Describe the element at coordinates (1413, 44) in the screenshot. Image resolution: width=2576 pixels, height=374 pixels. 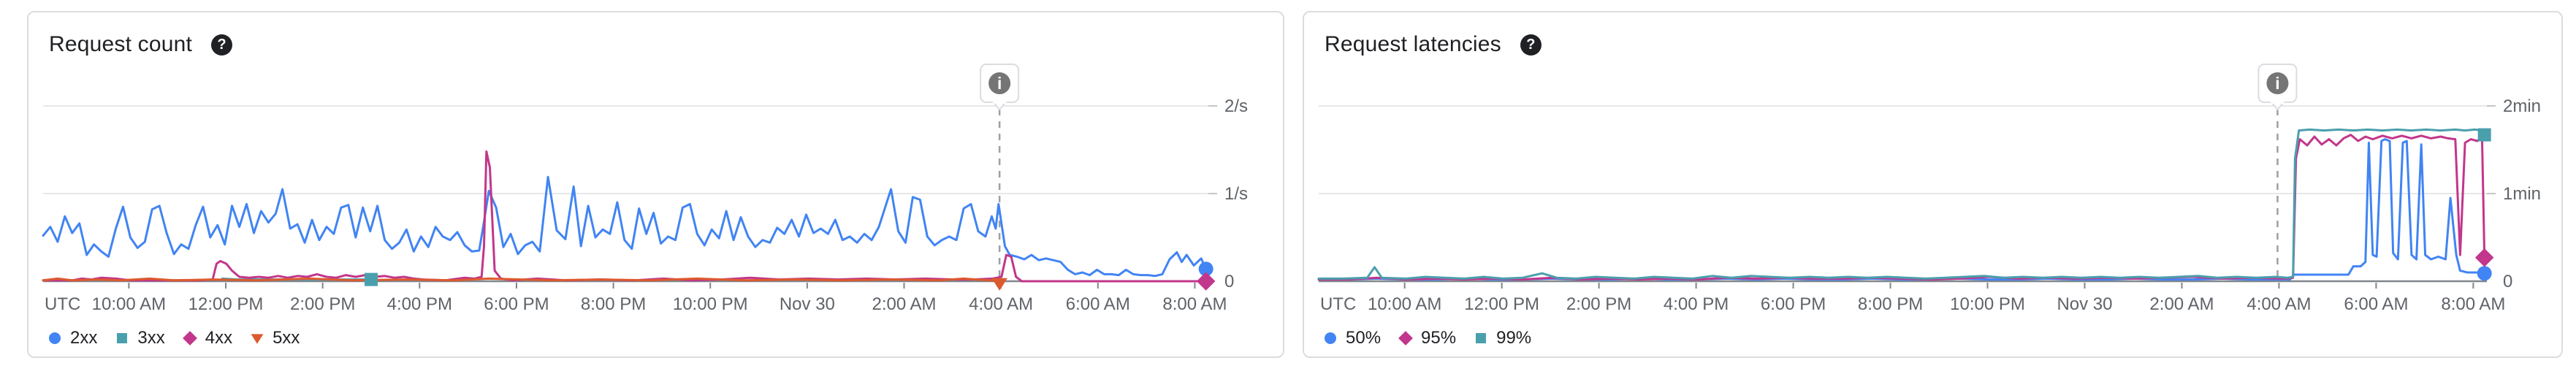
I see `chart-title: Request latencies` at that location.